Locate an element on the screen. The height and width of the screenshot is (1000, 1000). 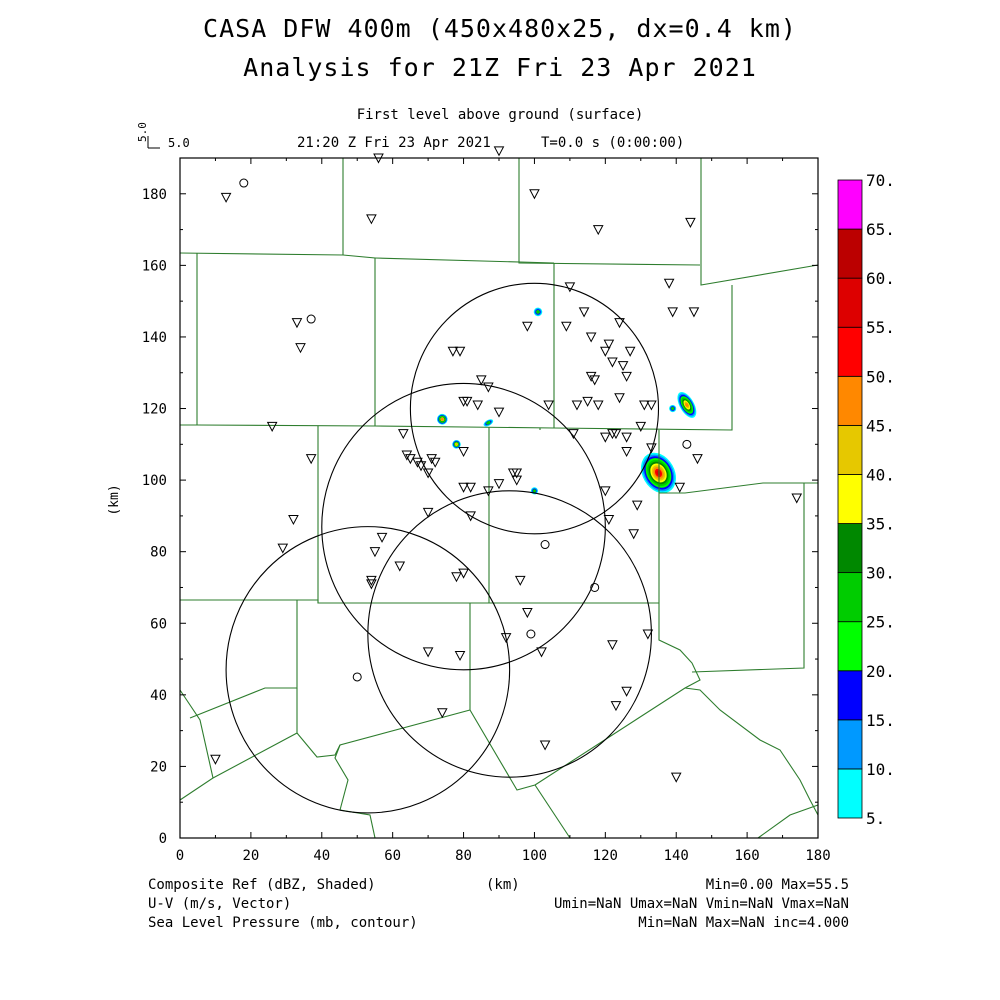
colorbar-label: 15. is located at coordinates (880, 720).